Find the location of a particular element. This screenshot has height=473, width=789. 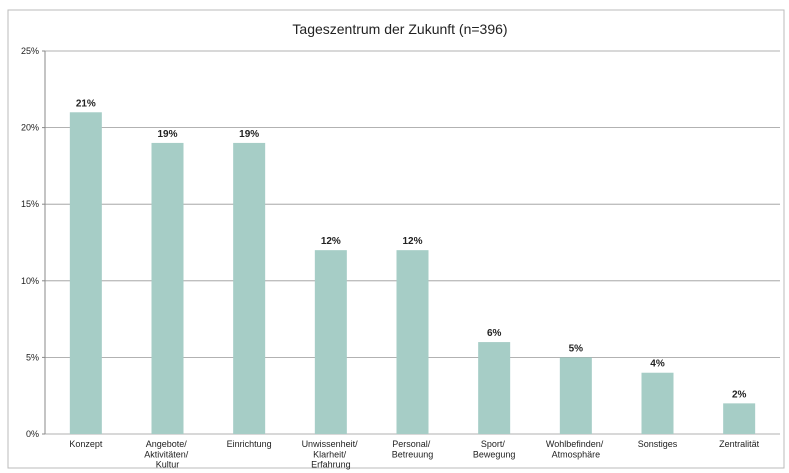

x-tick-label: Wohlbefinden/ Atmosphäre is located at coordinates (576, 449).